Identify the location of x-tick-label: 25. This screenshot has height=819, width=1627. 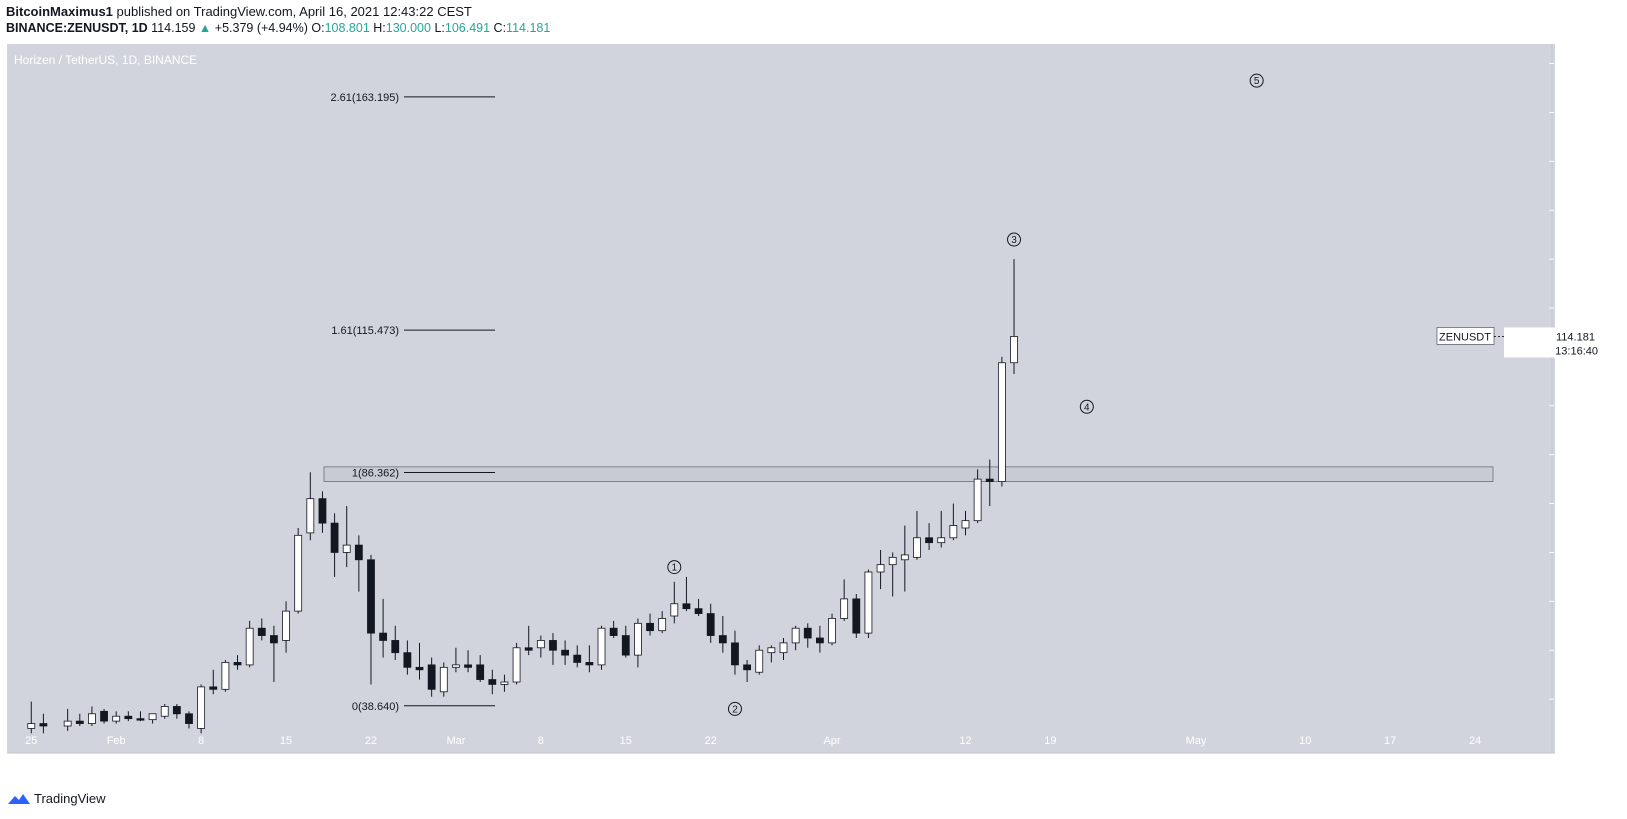
(31, 741).